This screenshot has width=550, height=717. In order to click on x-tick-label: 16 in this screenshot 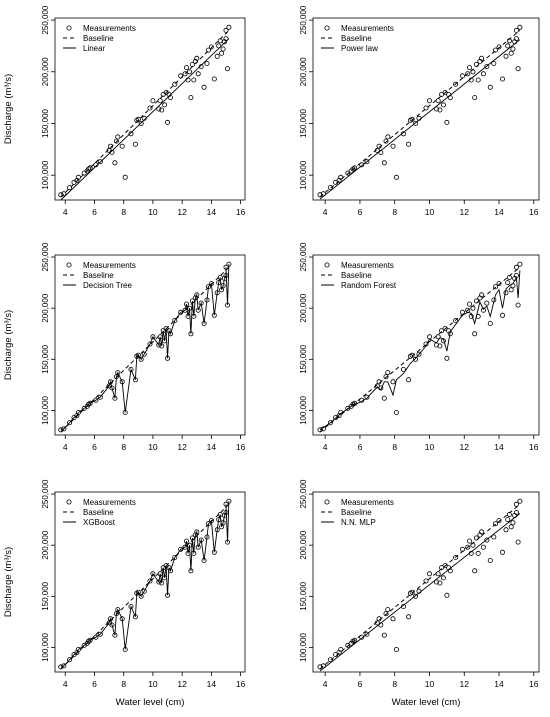, I will do `click(534, 212)`.